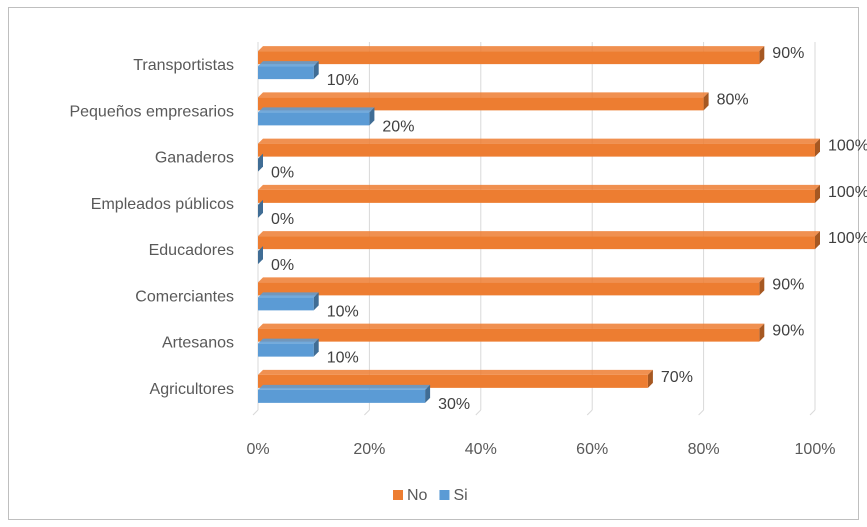 This screenshot has height=527, width=867. What do you see at coordinates (677, 377) in the screenshot?
I see `data-label: 70%` at bounding box center [677, 377].